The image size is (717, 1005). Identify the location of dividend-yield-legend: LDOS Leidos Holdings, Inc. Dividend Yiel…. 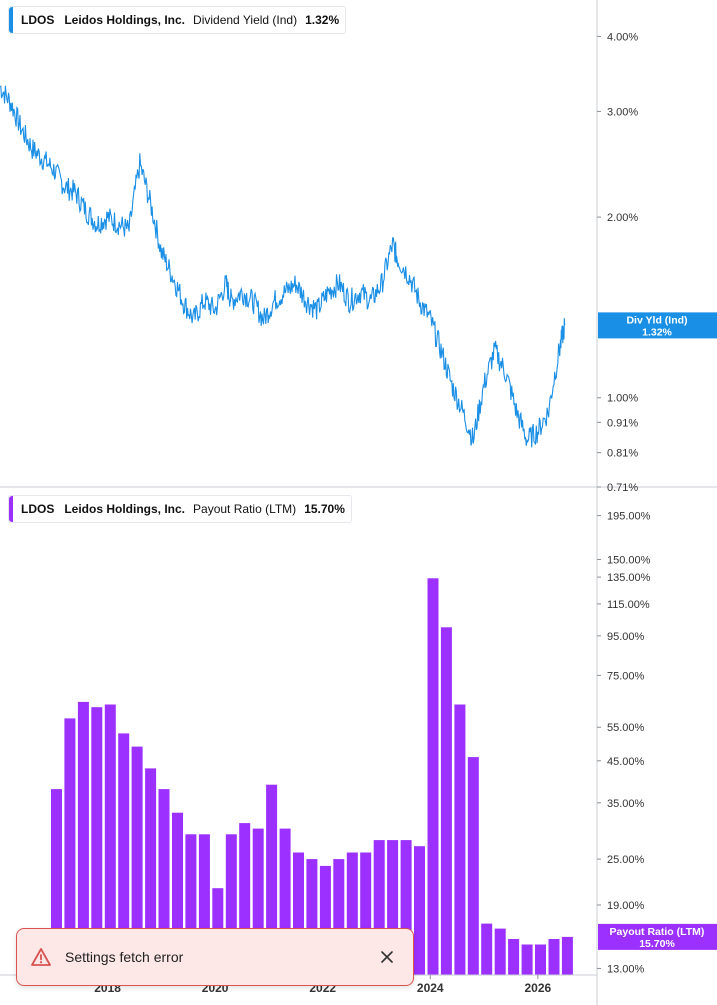
(177, 20).